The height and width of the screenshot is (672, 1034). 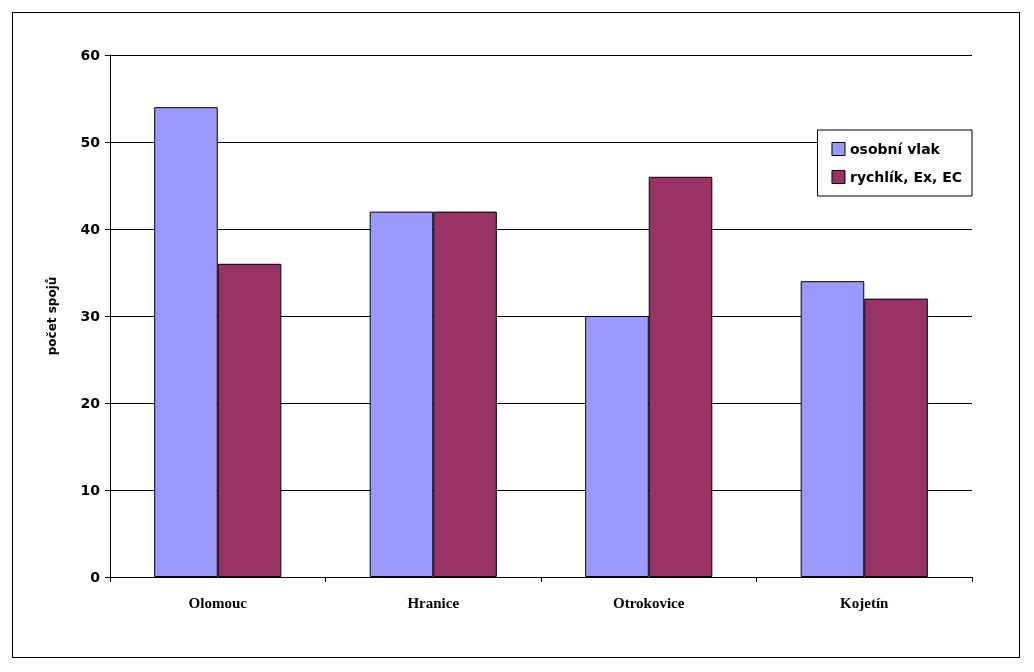 I want to click on x-tick-label: Hranice, so click(x=433, y=602).